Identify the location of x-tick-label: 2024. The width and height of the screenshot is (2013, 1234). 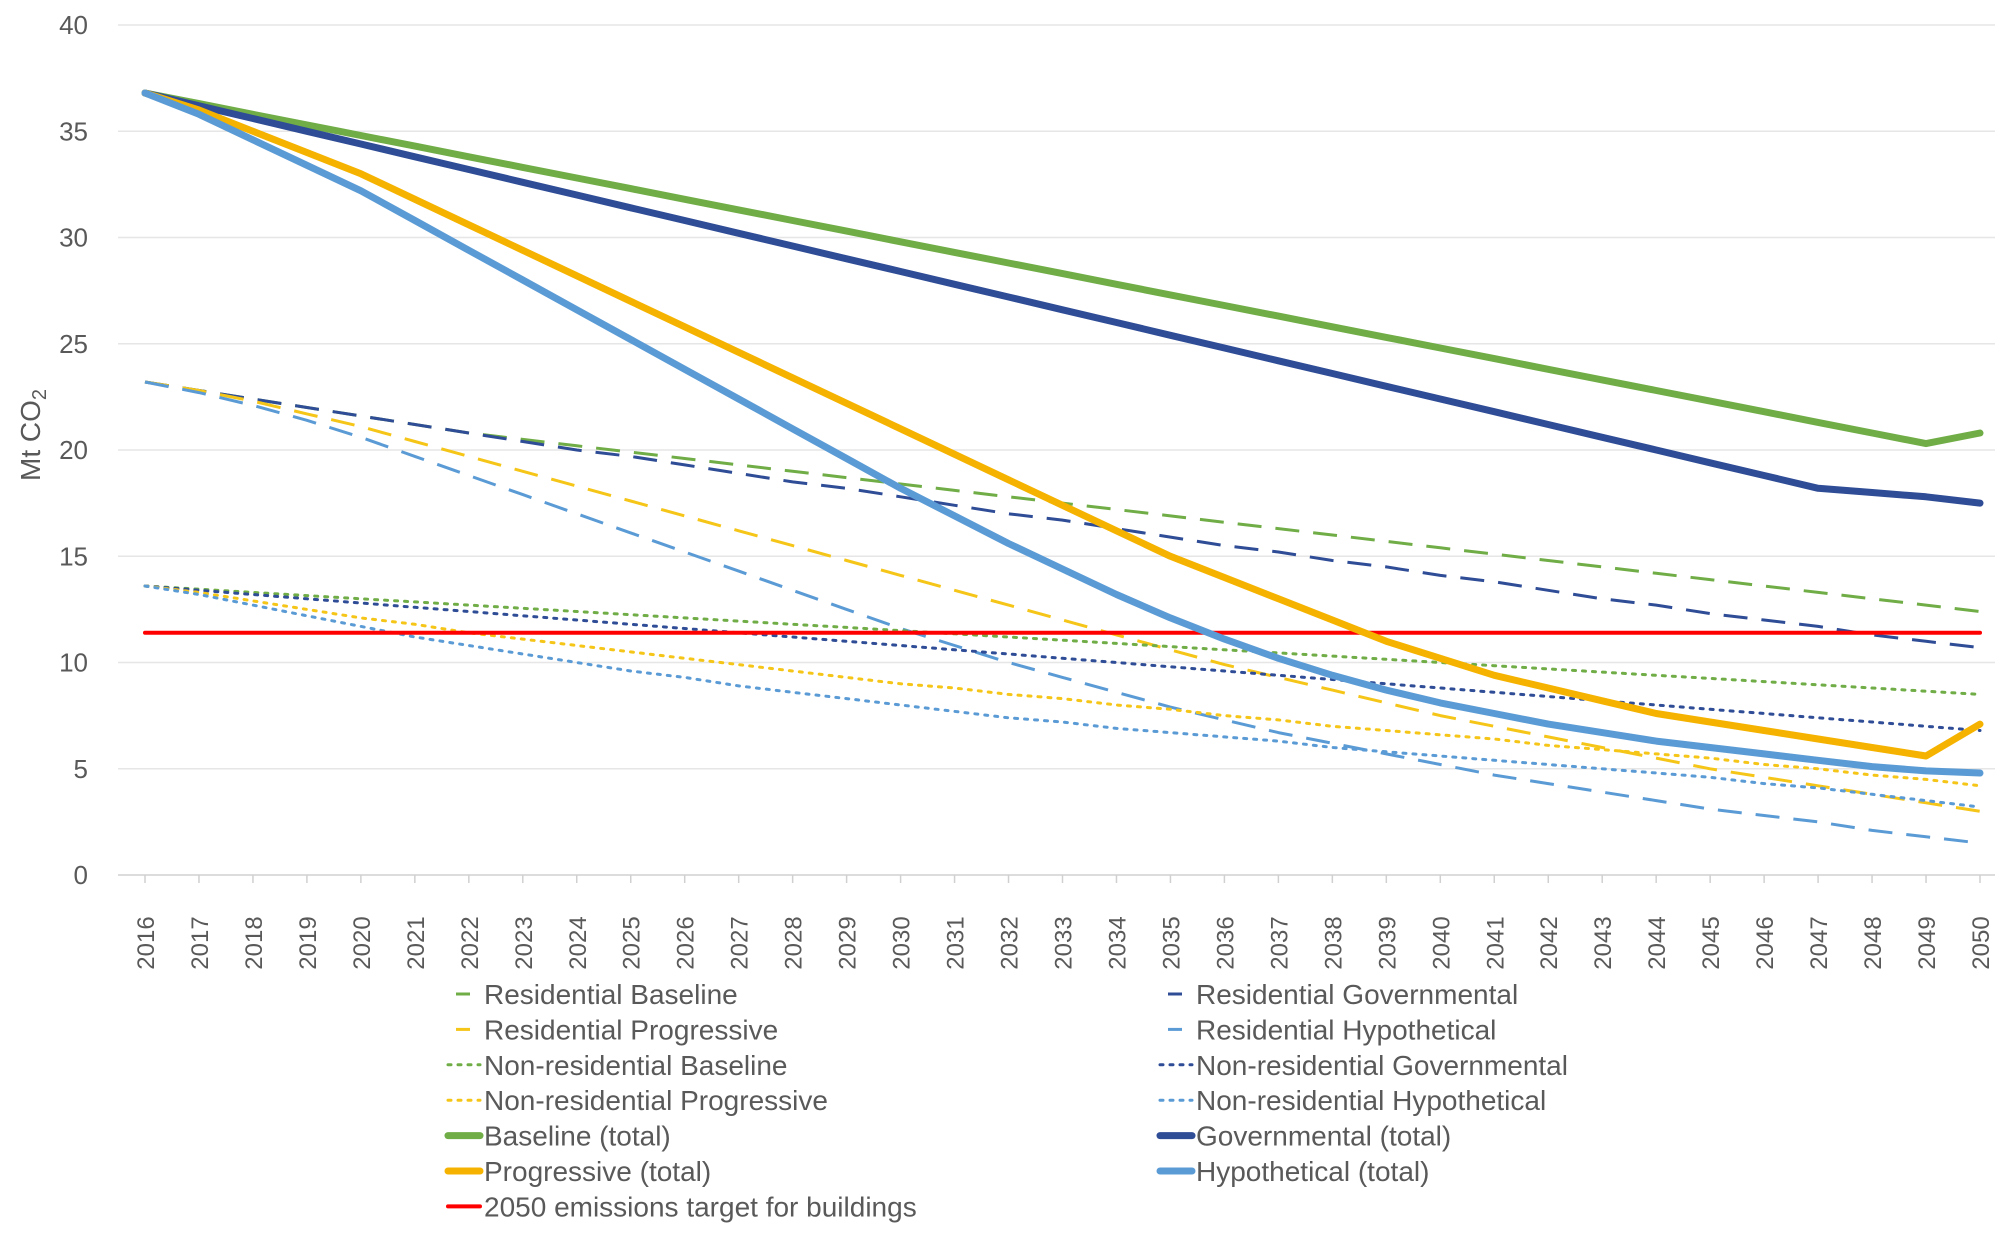
(578, 942).